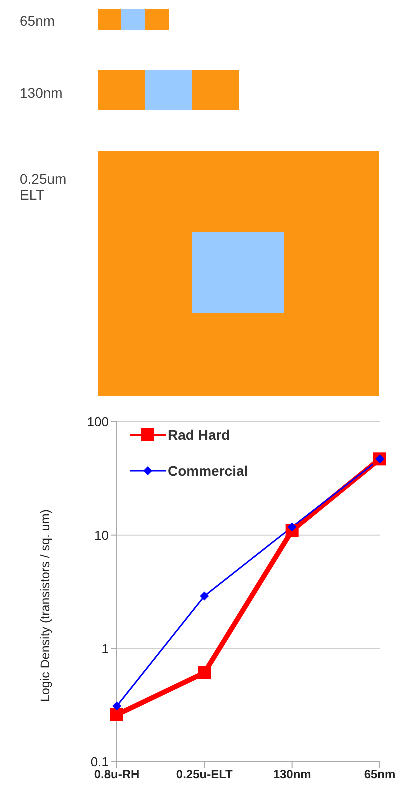 The height and width of the screenshot is (794, 410). Describe the element at coordinates (43, 187) in the screenshot. I see `text: 0.25um ELT` at that location.